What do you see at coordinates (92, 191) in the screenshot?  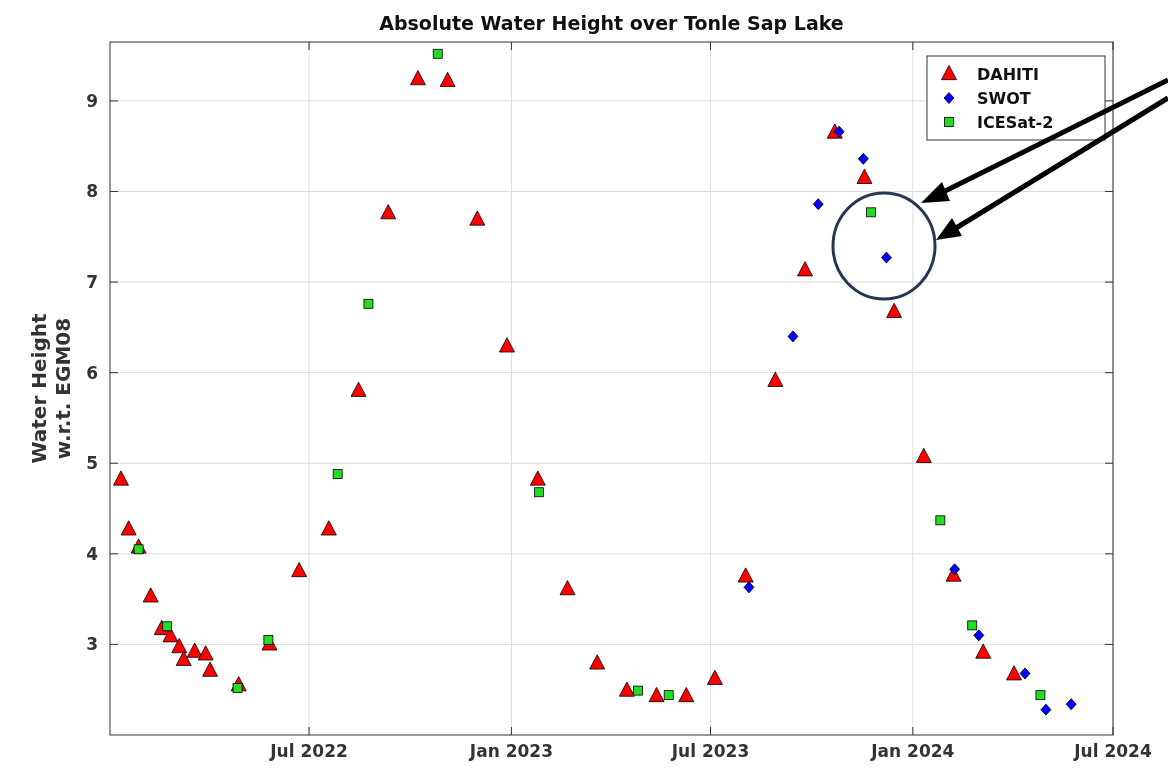 I see `y-tick-label: 8` at bounding box center [92, 191].